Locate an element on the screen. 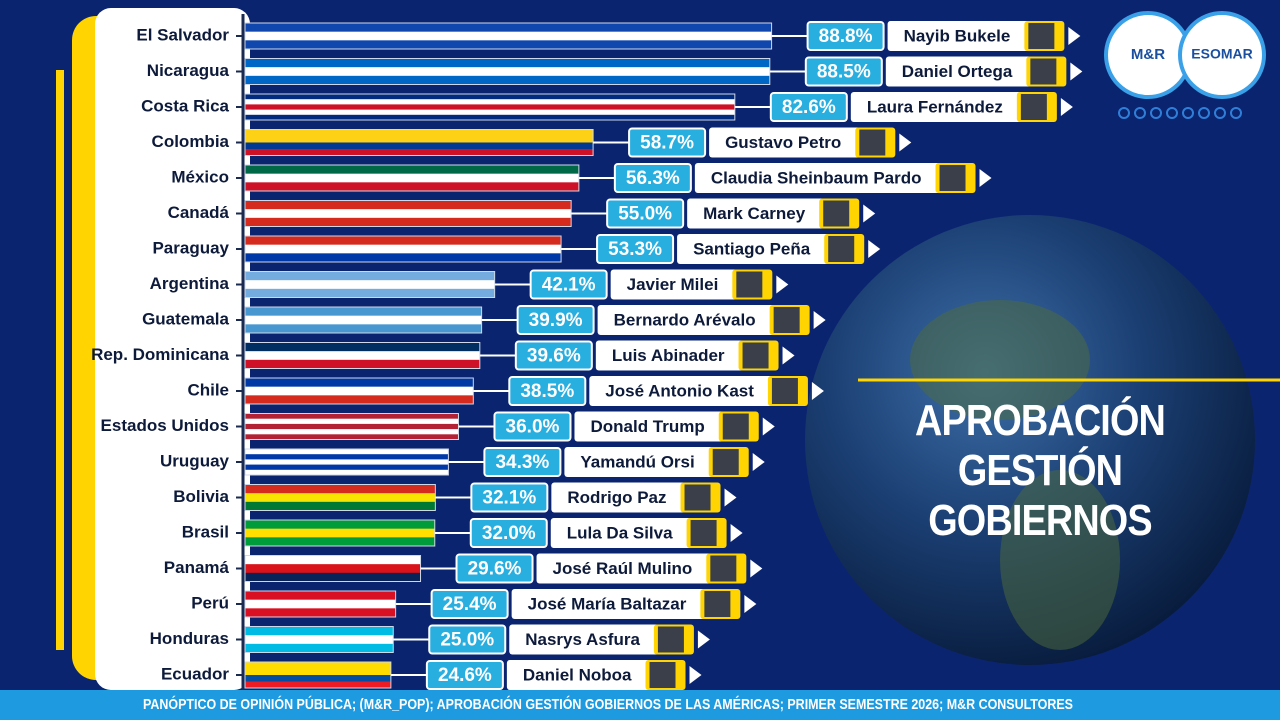 This screenshot has height=720, width=1280. y-tick-label: Guatemala is located at coordinates (185, 318).